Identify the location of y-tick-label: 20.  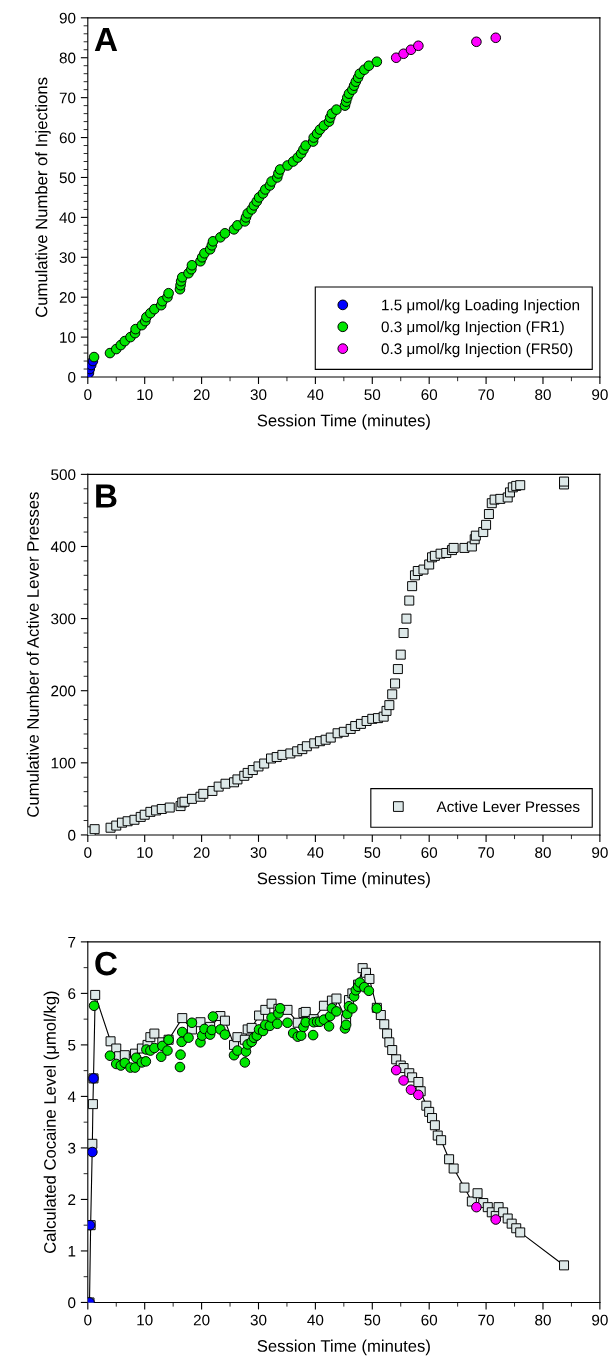
(67, 297).